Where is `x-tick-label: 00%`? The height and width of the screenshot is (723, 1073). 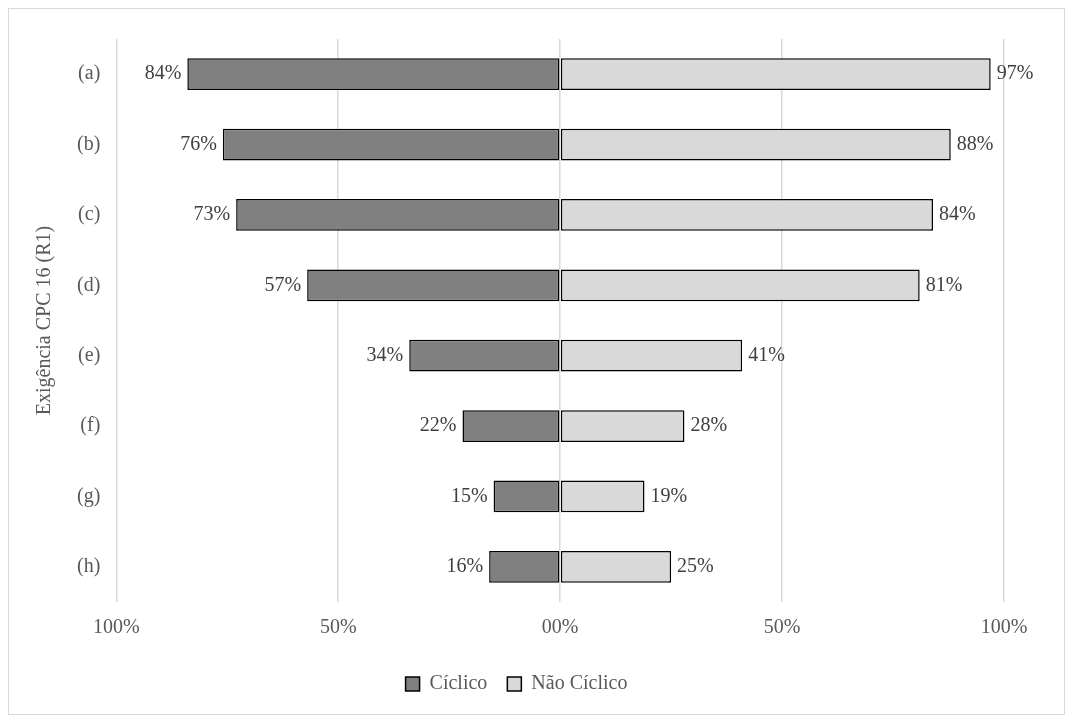 x-tick-label: 00% is located at coordinates (560, 626).